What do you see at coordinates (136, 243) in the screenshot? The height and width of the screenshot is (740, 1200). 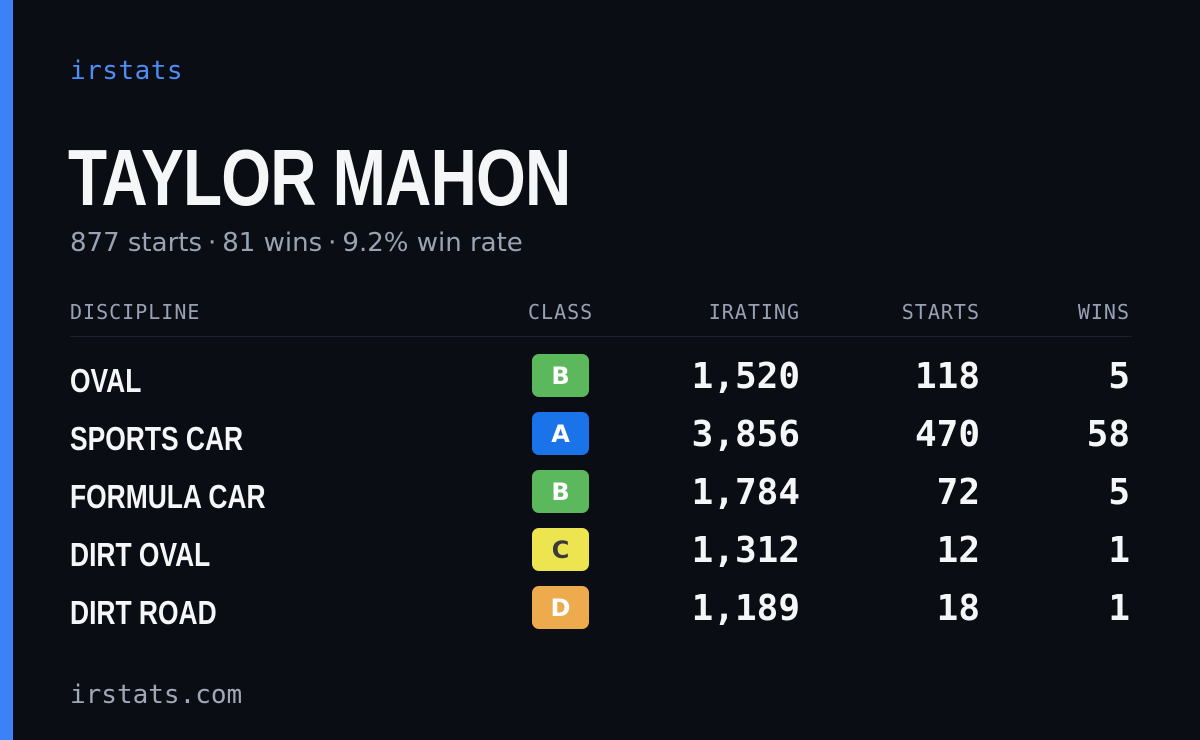 I see `starts-summary: 877 starts` at bounding box center [136, 243].